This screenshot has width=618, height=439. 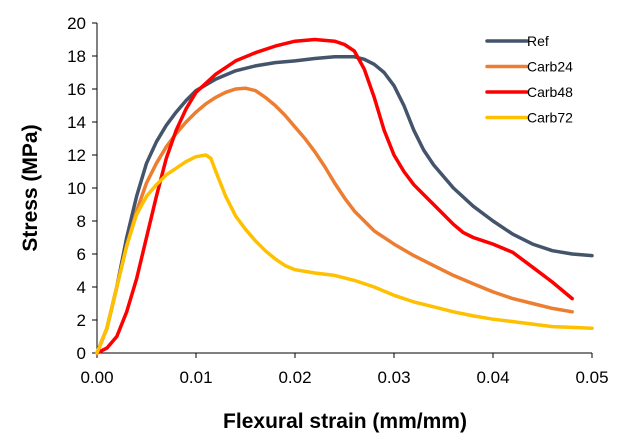 What do you see at coordinates (30, 187) in the screenshot?
I see `y-axis-title: Stress (MPa)` at bounding box center [30, 187].